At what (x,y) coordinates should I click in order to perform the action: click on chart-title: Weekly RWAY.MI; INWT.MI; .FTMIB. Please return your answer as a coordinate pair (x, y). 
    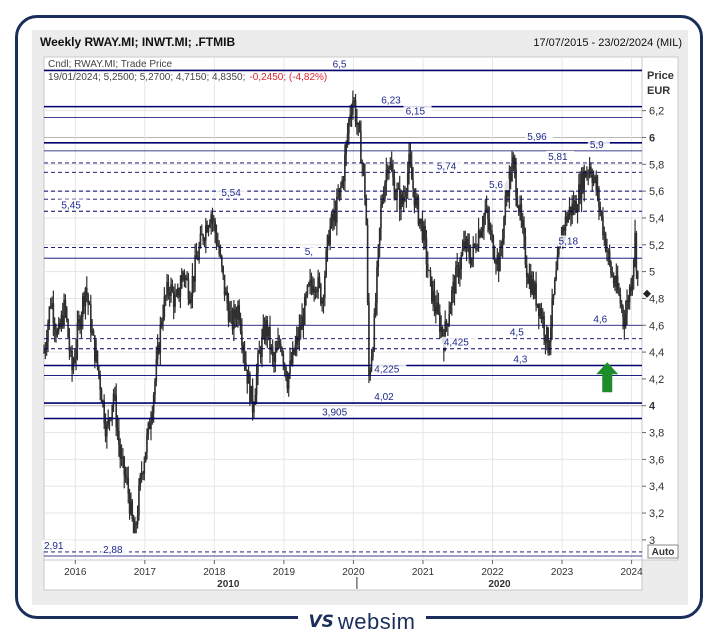
    Looking at the image, I should click on (137, 42).